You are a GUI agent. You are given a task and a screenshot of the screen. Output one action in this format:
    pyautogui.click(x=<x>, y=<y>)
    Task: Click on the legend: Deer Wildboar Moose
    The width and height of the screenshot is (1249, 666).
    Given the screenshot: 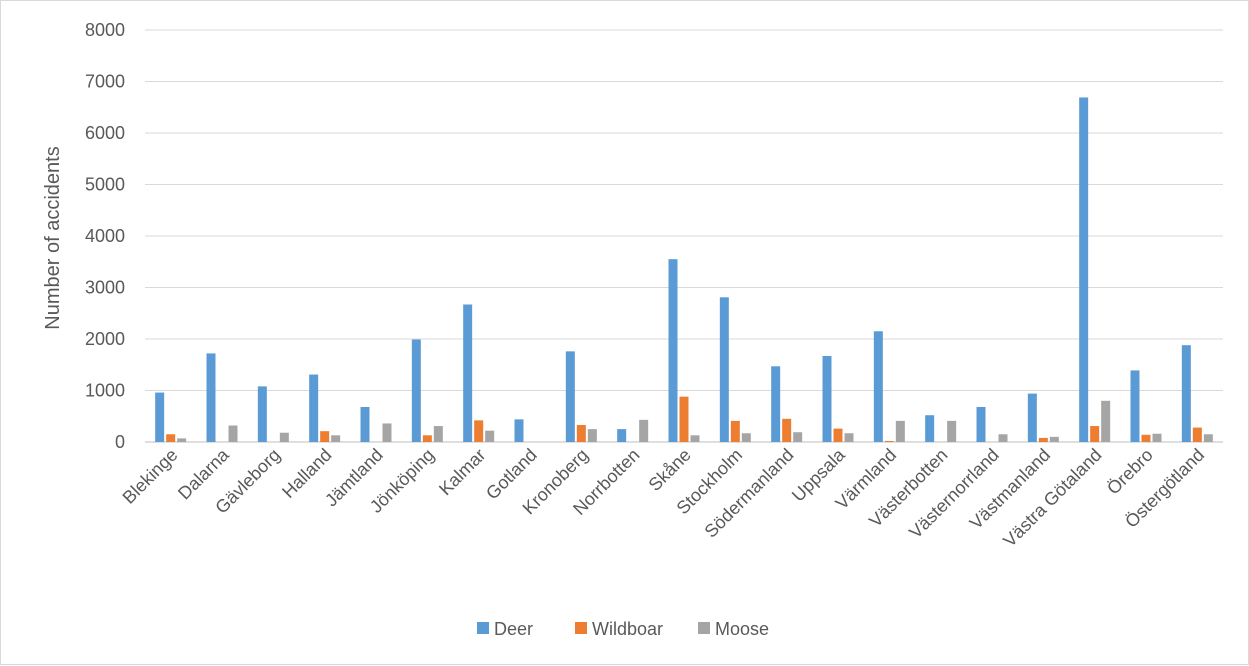 What is the action you would take?
    pyautogui.click(x=623, y=629)
    